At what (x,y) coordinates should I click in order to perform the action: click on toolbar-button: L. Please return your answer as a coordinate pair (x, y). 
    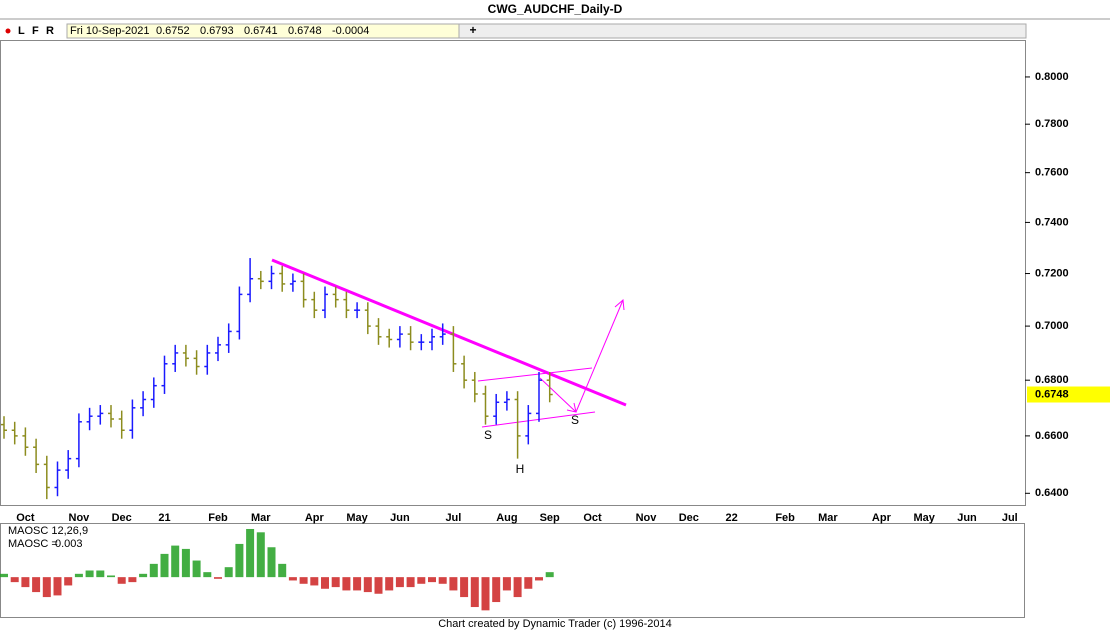
    Looking at the image, I should click on (21, 31).